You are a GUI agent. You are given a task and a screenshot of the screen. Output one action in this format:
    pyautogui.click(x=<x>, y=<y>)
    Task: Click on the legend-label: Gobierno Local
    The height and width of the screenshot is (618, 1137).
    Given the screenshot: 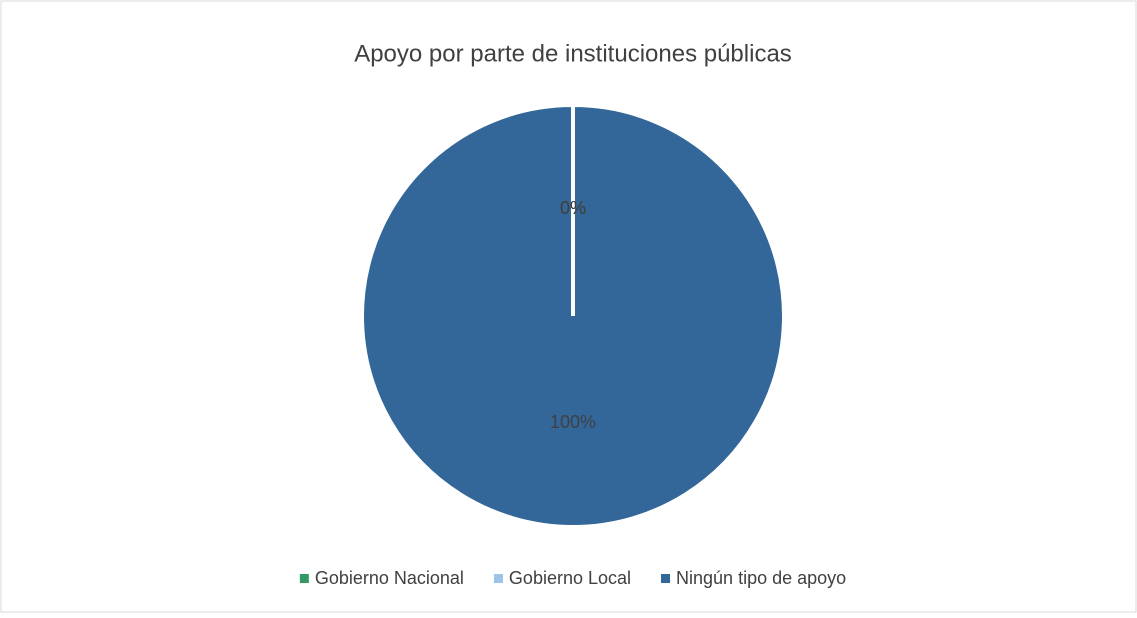 What is the action you would take?
    pyautogui.click(x=570, y=578)
    